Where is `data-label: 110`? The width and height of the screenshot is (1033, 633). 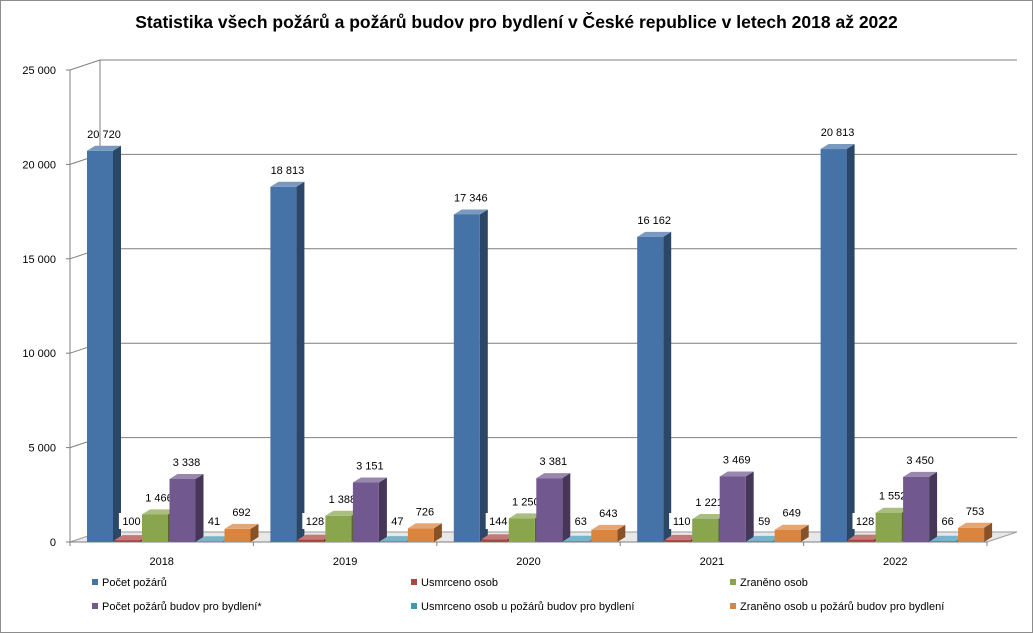
data-label: 110 is located at coordinates (682, 522).